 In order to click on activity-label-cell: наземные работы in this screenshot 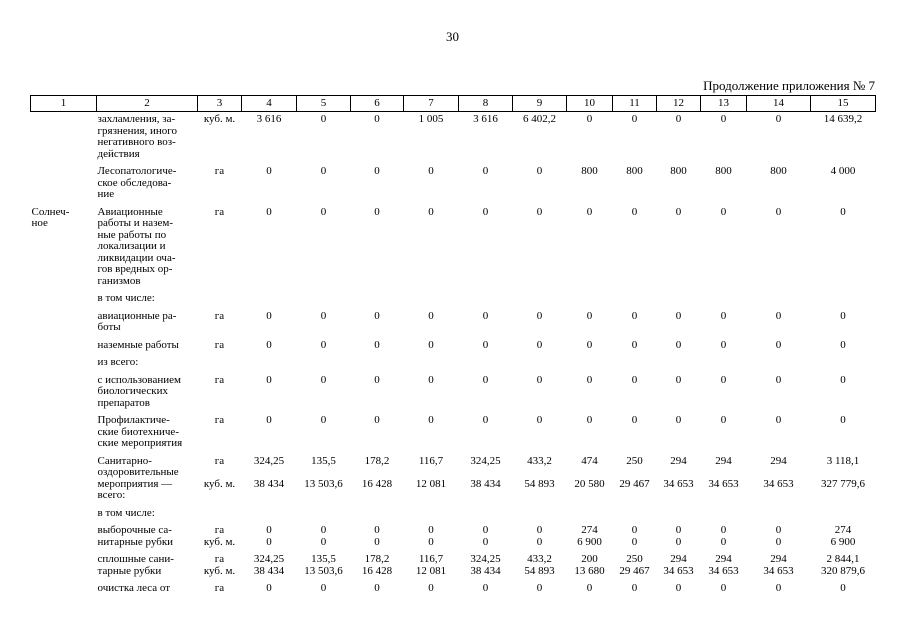, I will do `click(138, 344)`.